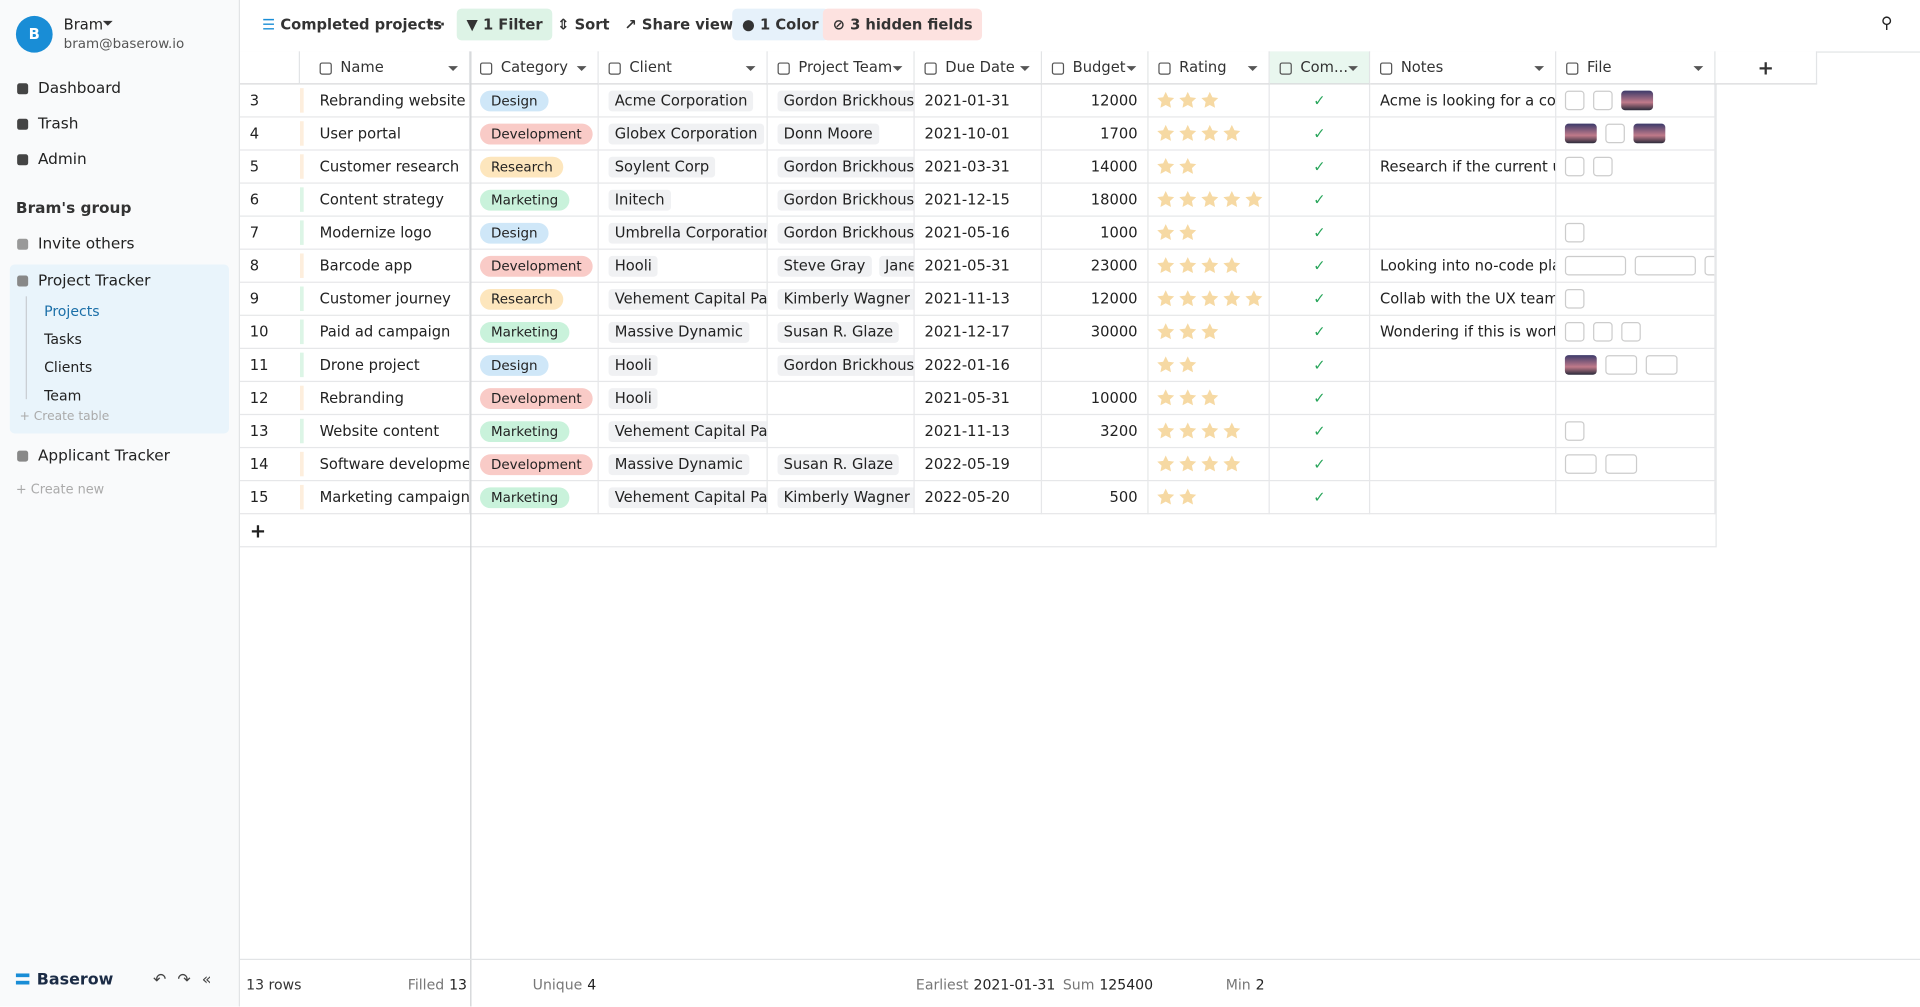 The width and height of the screenshot is (1920, 1007). What do you see at coordinates (979, 167) in the screenshot?
I see `cell-due-date: 2021-03-31` at bounding box center [979, 167].